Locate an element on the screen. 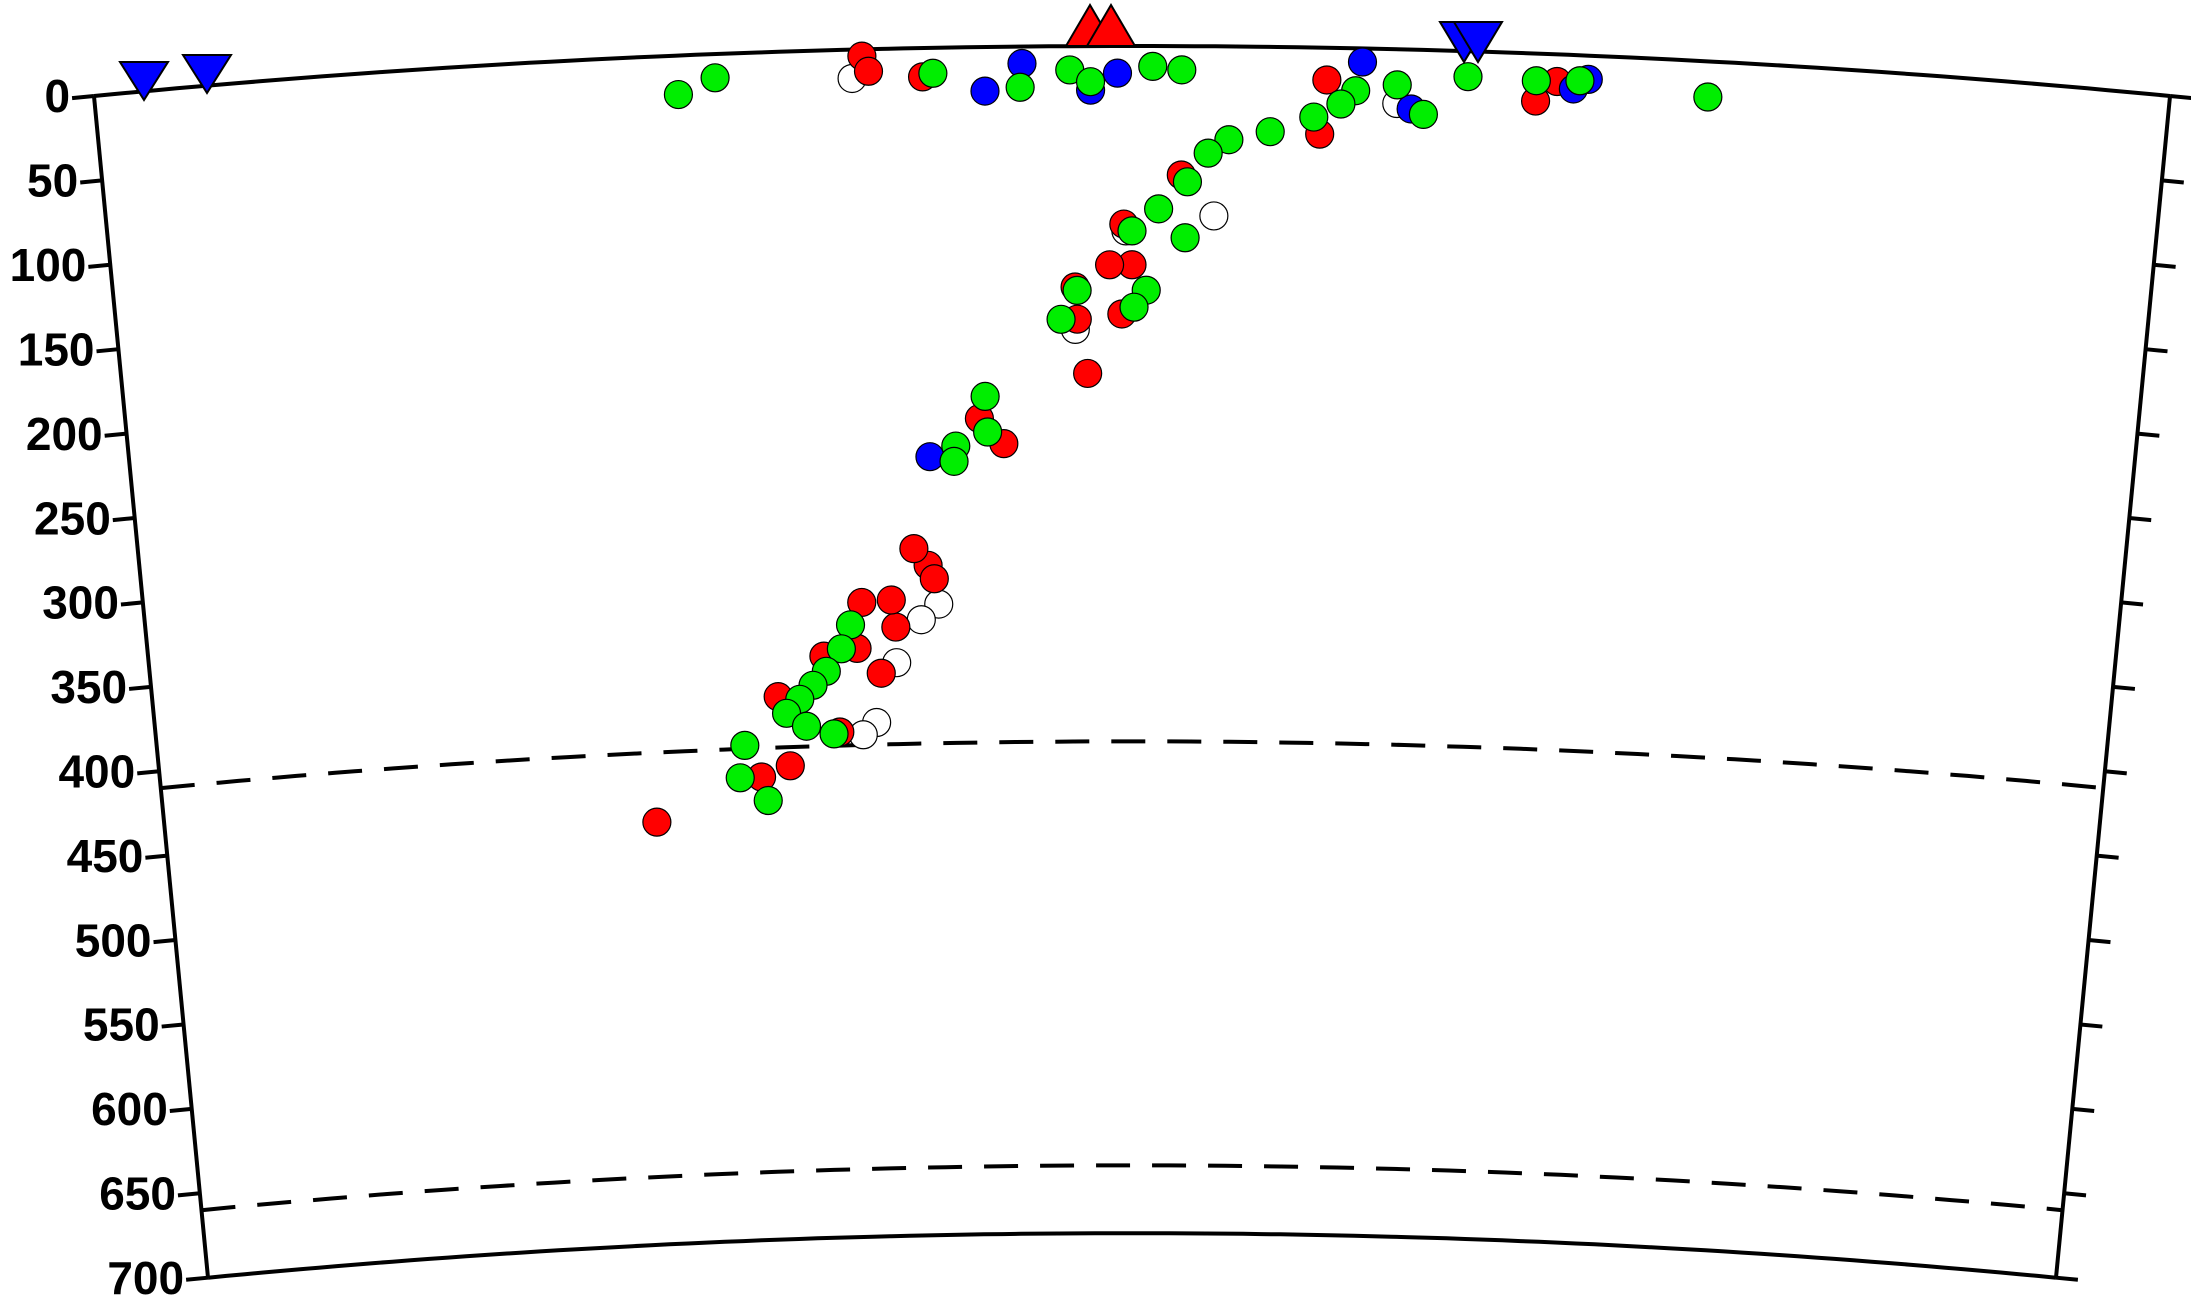 This screenshot has height=1307, width=2191. y-tick-label: 400 is located at coordinates (96, 772).